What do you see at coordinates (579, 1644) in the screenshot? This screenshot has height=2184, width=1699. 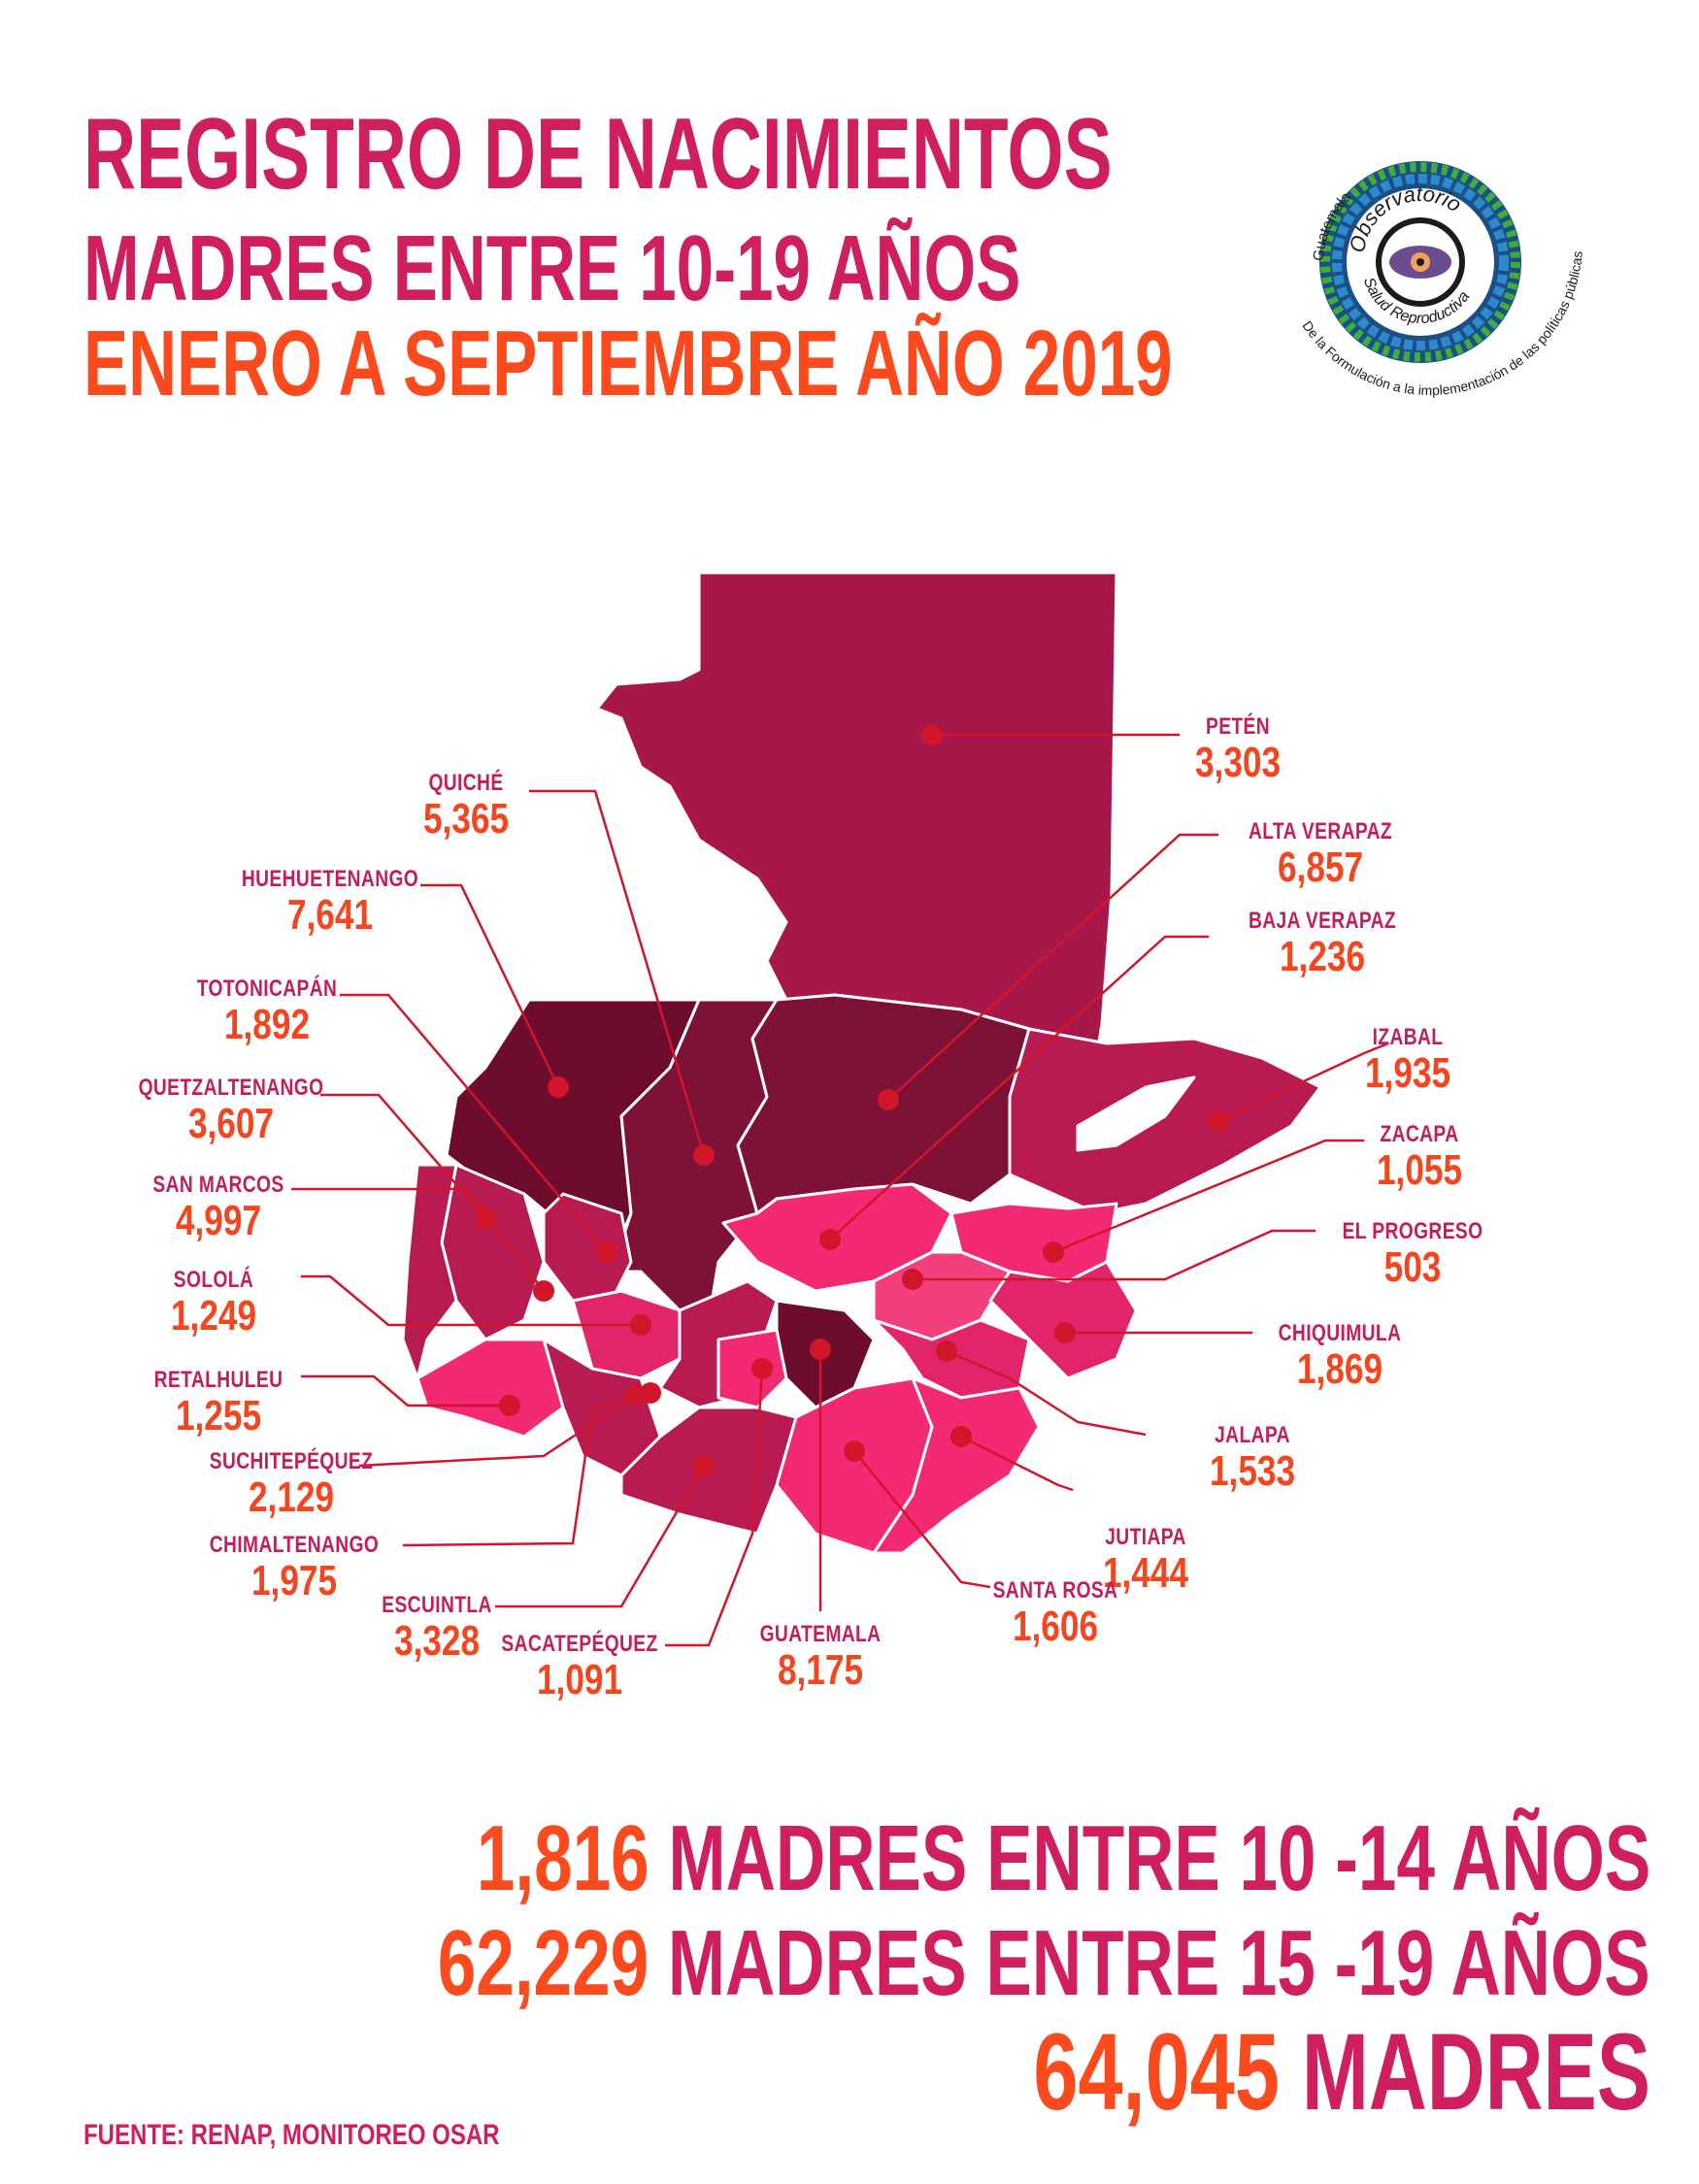 I see `department-name: SACATEPÉQUEZ` at bounding box center [579, 1644].